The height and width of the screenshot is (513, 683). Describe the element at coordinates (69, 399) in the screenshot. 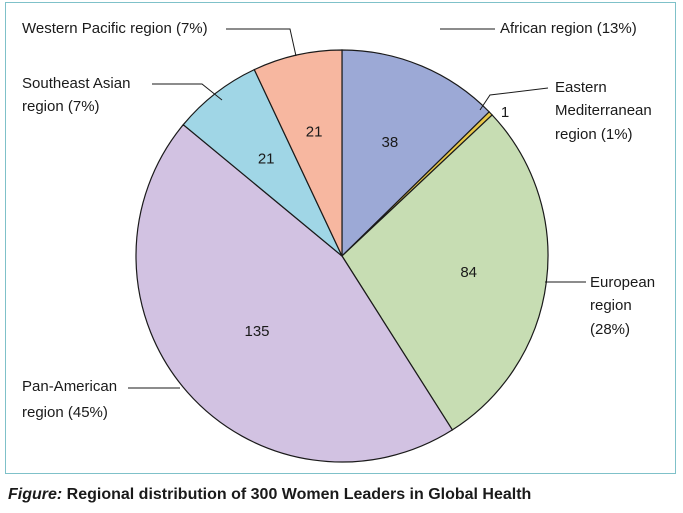

I see `slice-label-pan-american-region: Pan-American region (45%)` at that location.